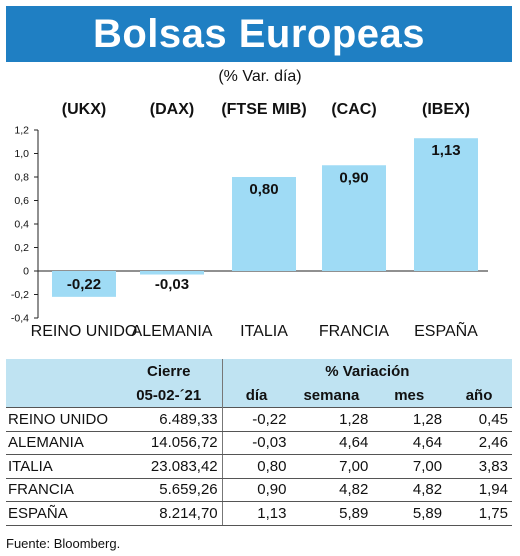  I want to click on index-code-label: (FTSE MIB), so click(264, 109).